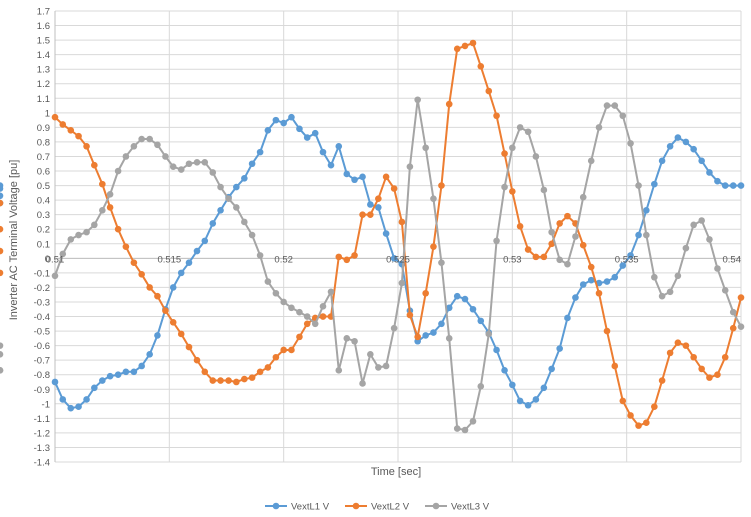  I want to click on y-tick-label: -0.5, so click(42, 332).